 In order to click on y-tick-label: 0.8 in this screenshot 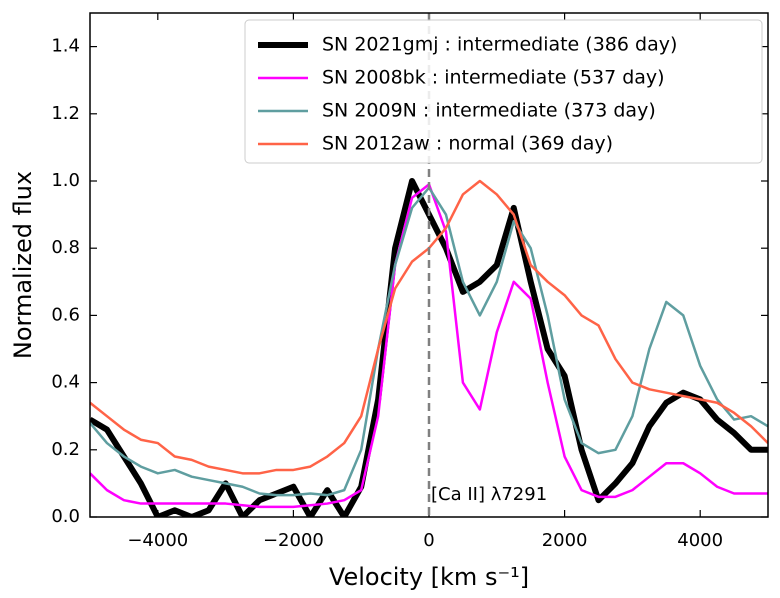, I will do `click(65, 247)`.